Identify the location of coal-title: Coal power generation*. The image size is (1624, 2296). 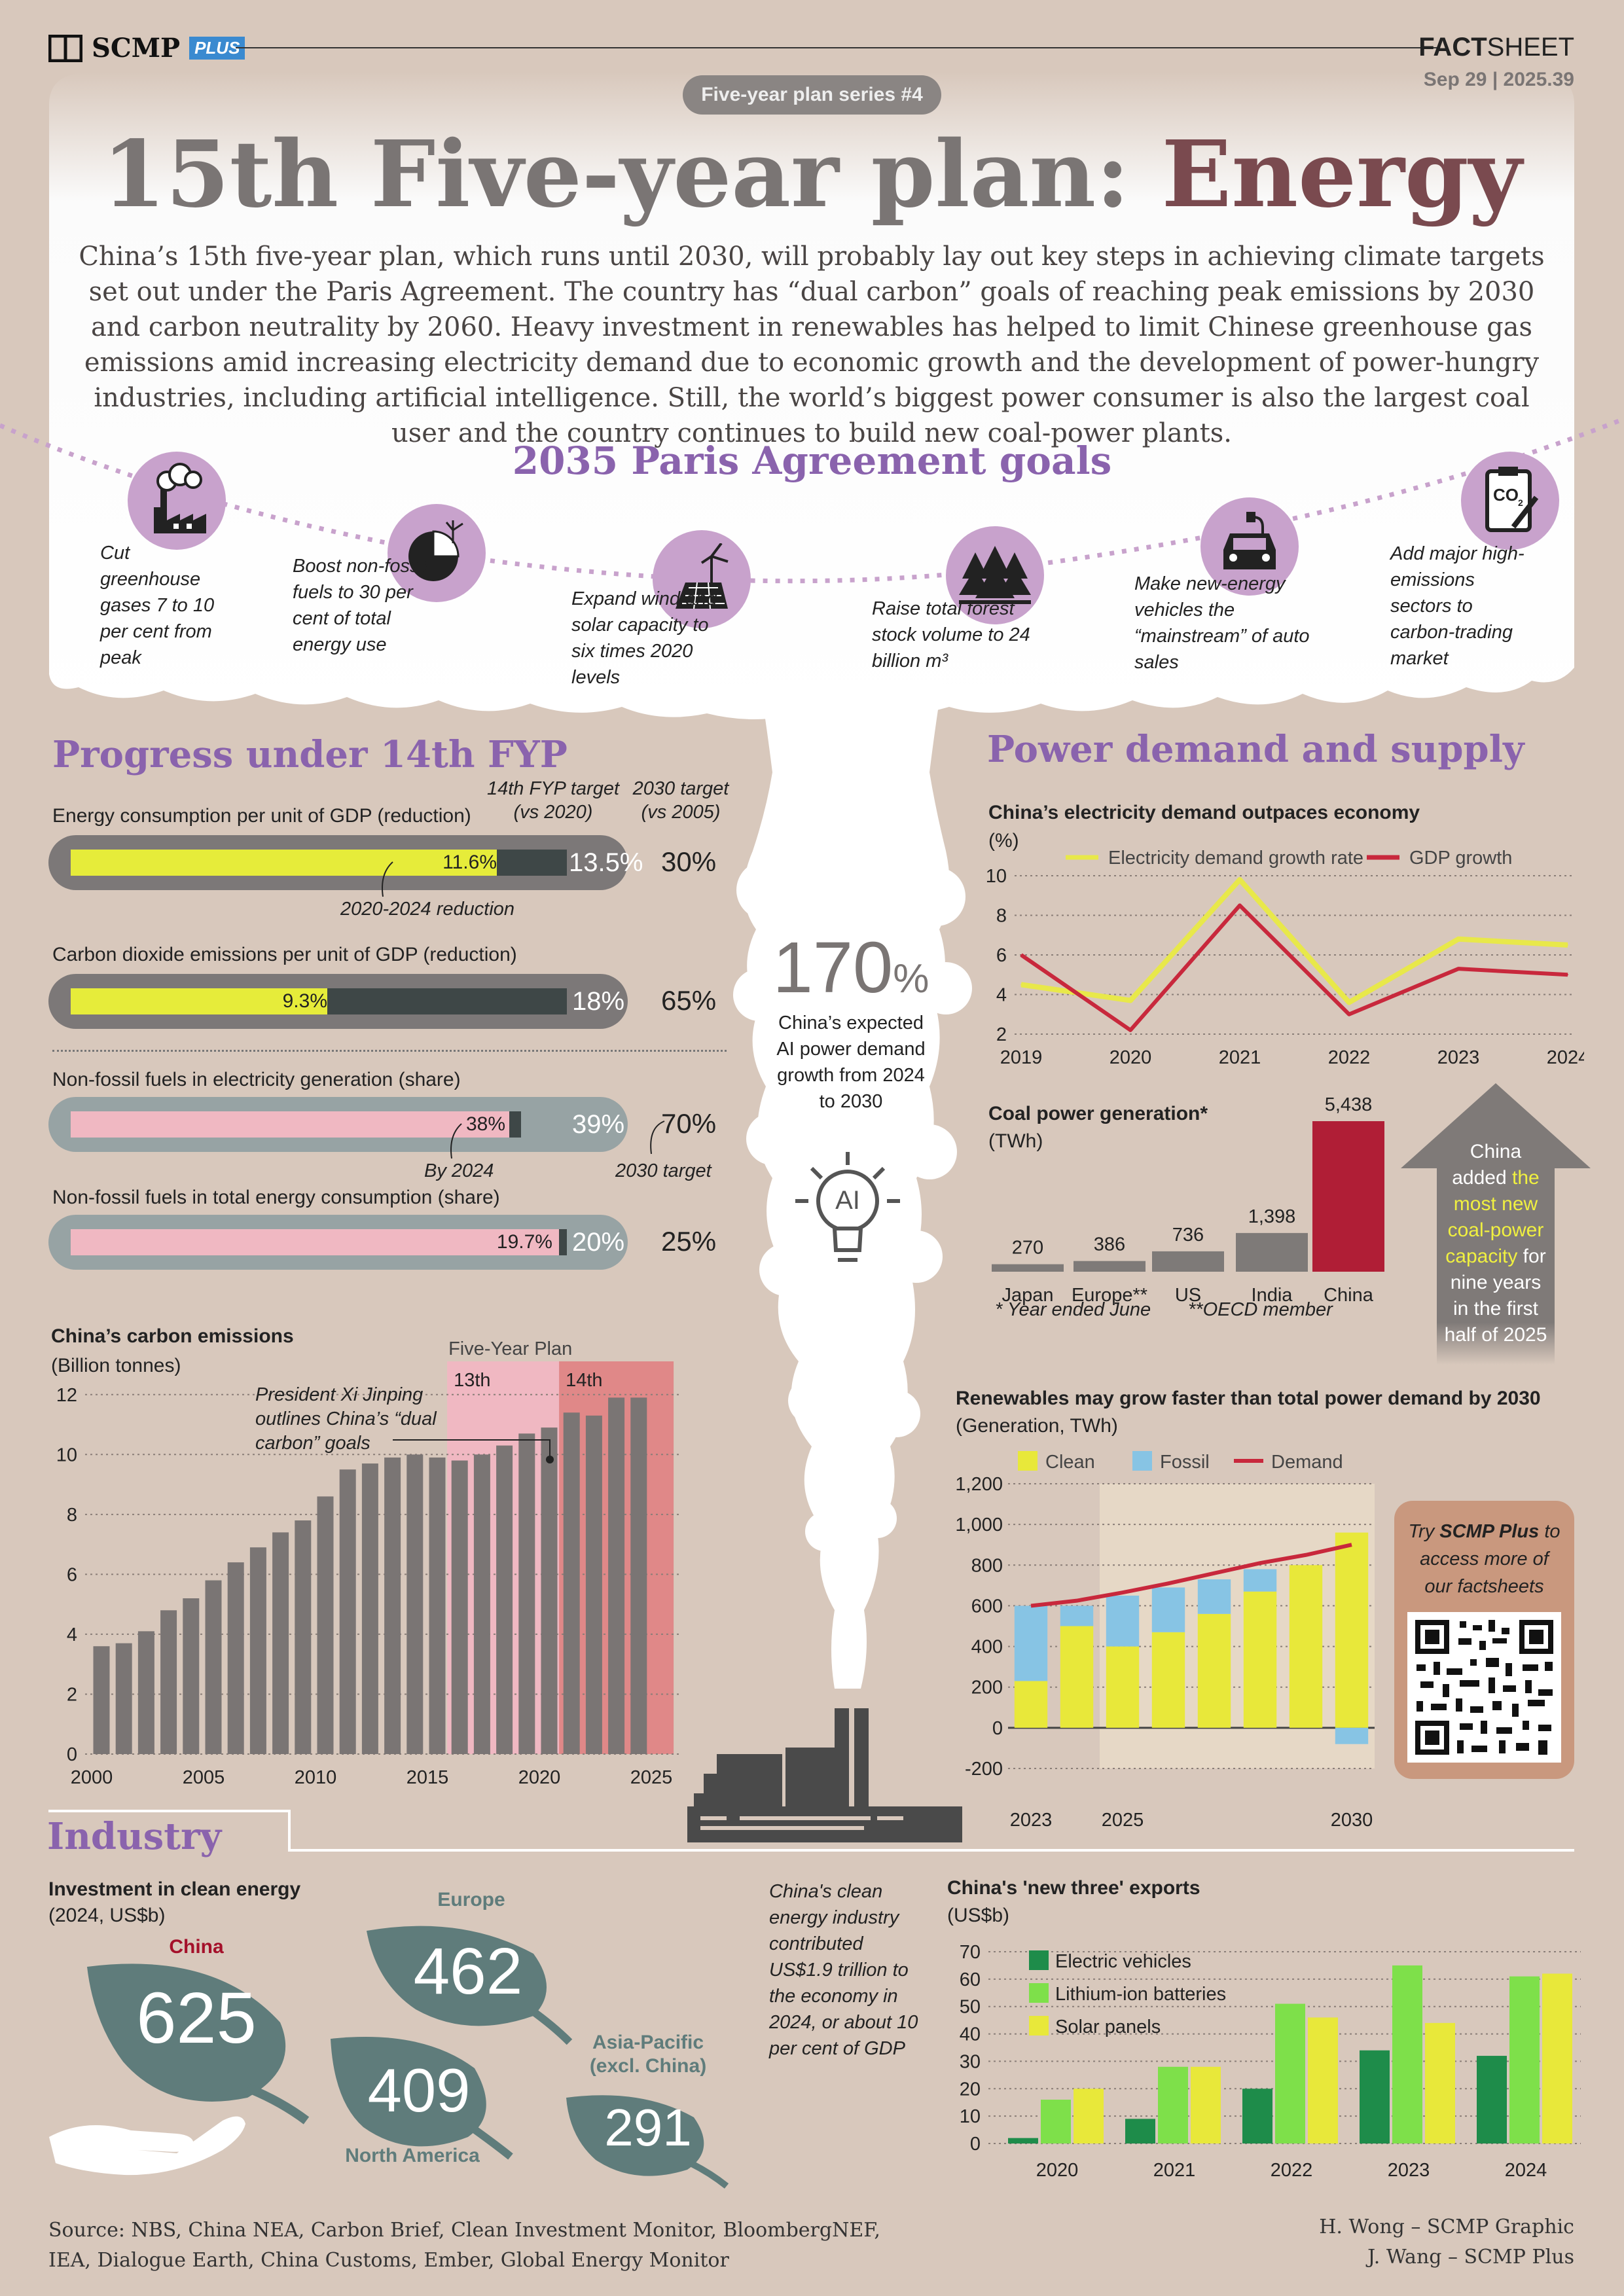
(1098, 1113).